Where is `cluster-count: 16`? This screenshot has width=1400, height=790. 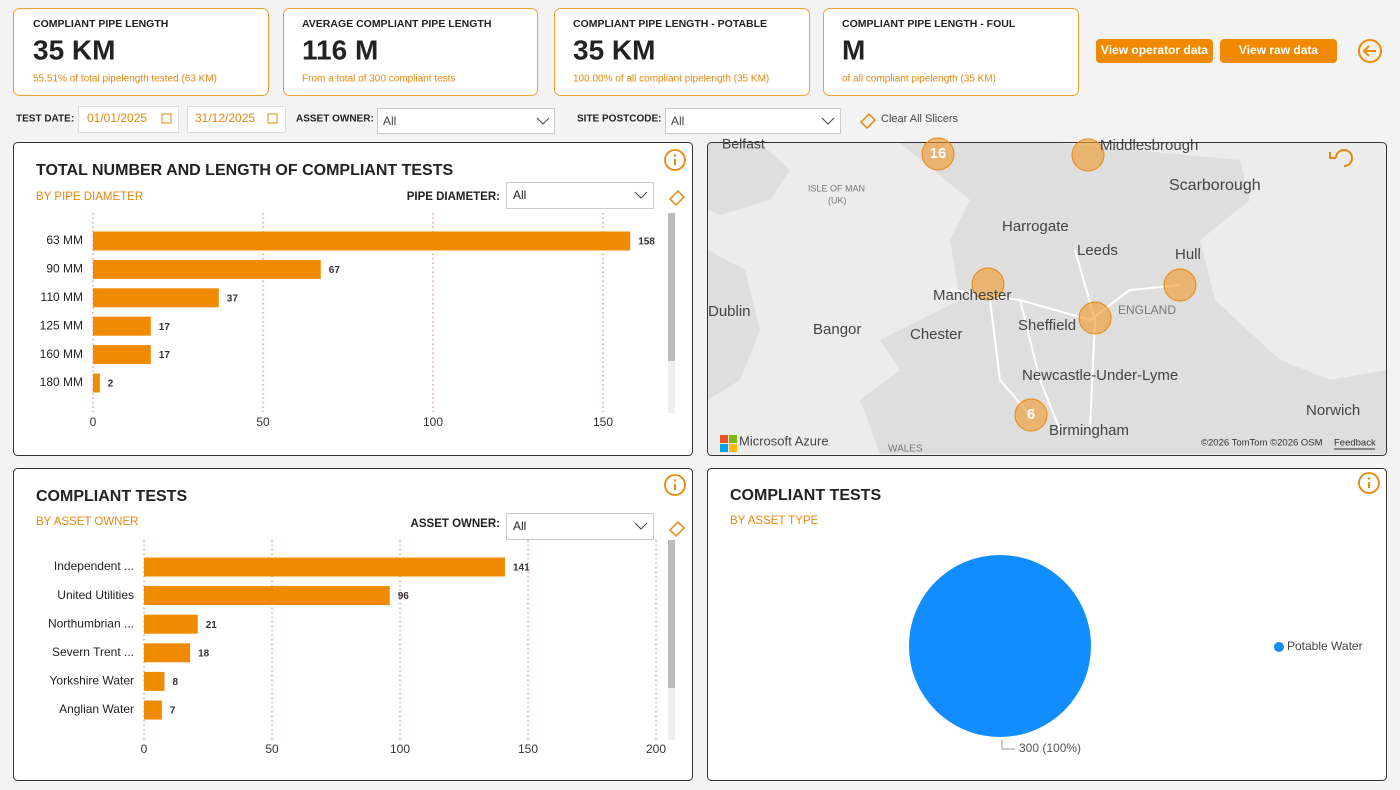
cluster-count: 16 is located at coordinates (938, 153).